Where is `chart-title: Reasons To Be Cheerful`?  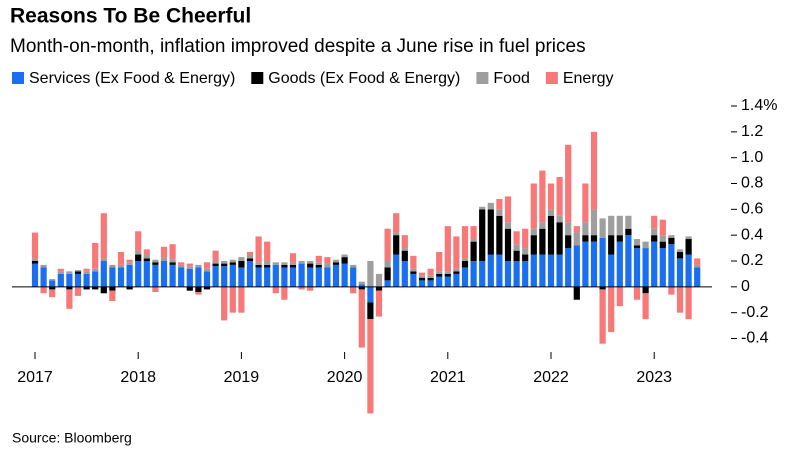
chart-title: Reasons To Be Cheerful is located at coordinates (130, 16).